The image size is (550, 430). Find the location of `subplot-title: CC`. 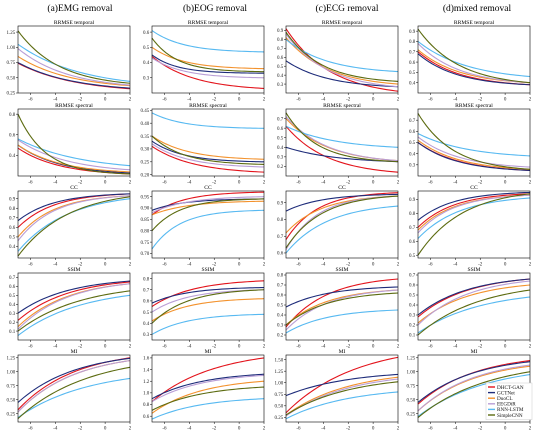

subplot-title: CC is located at coordinates (342, 188).